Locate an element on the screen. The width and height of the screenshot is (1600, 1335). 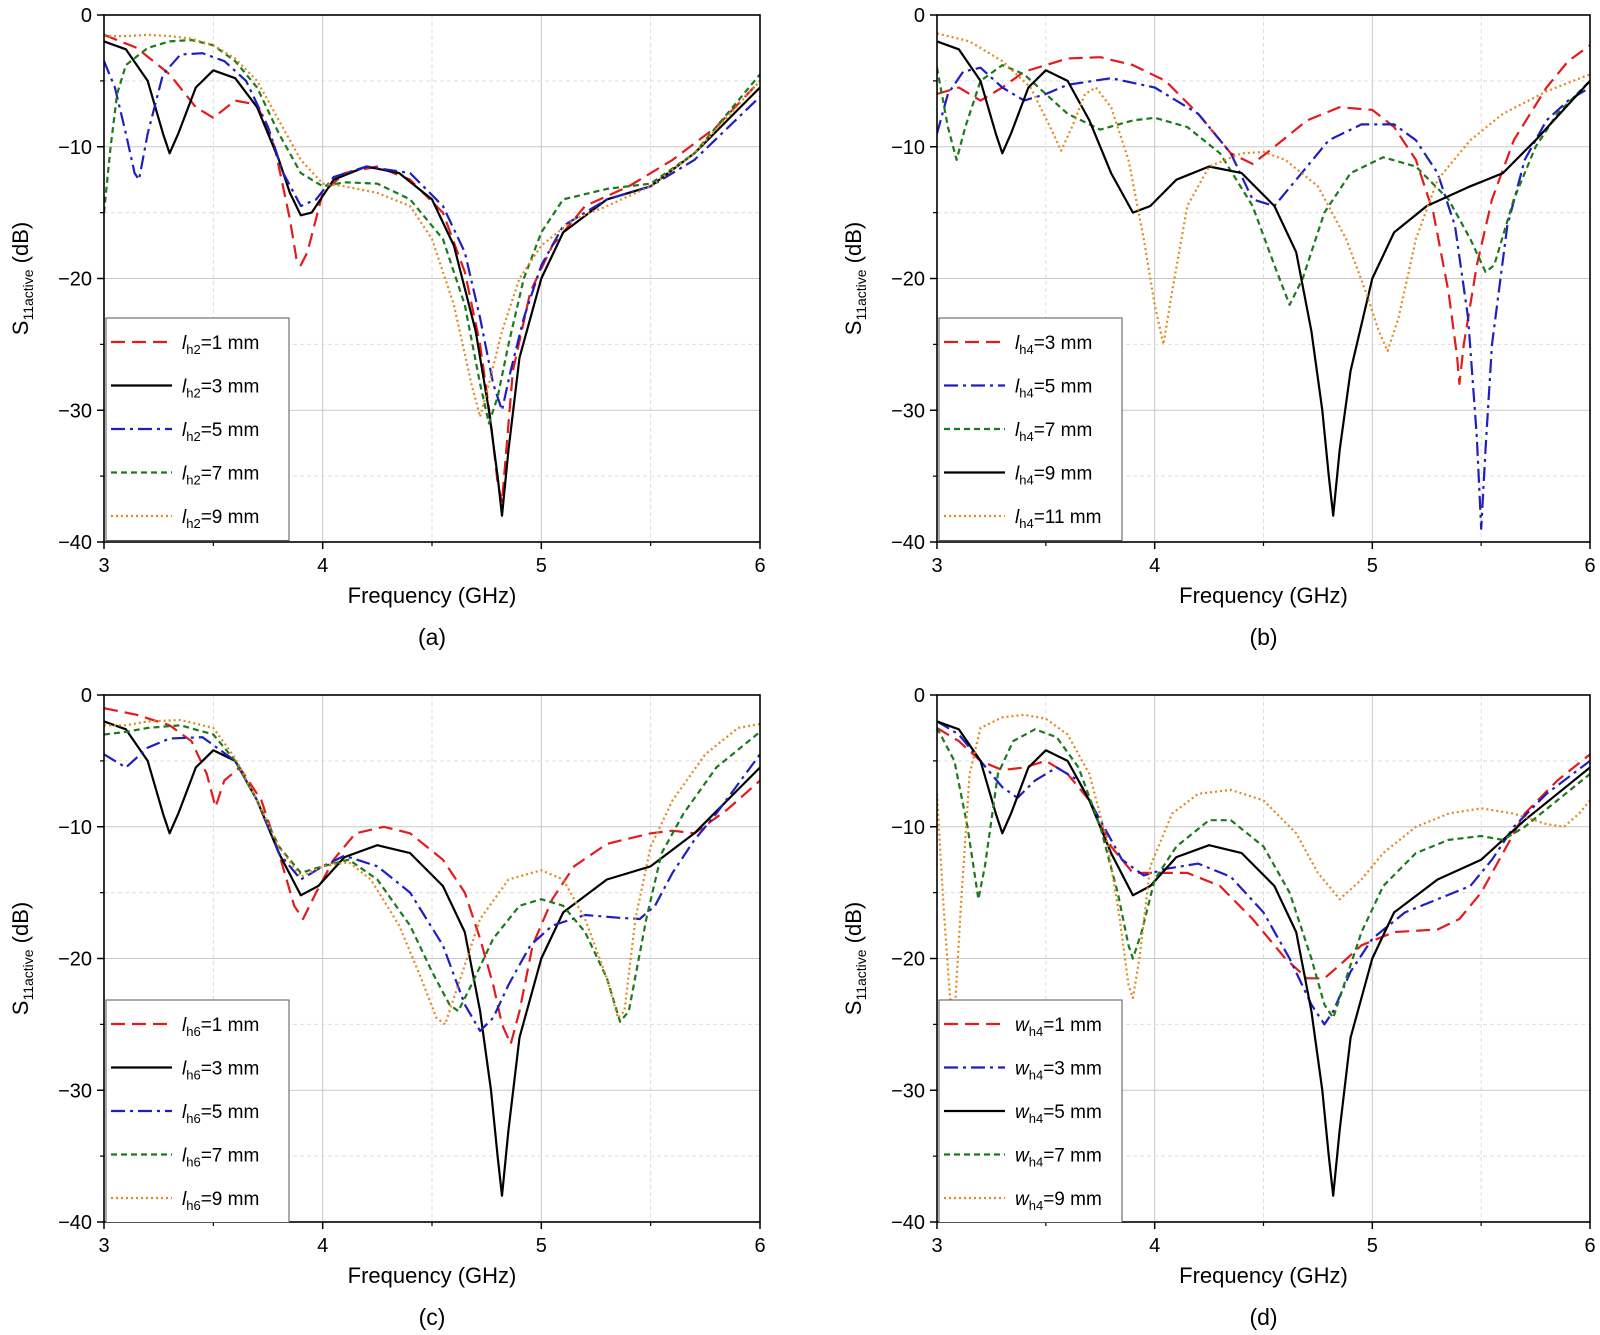
legend-label-1: wh4=1 mm is located at coordinates (1058, 1027).